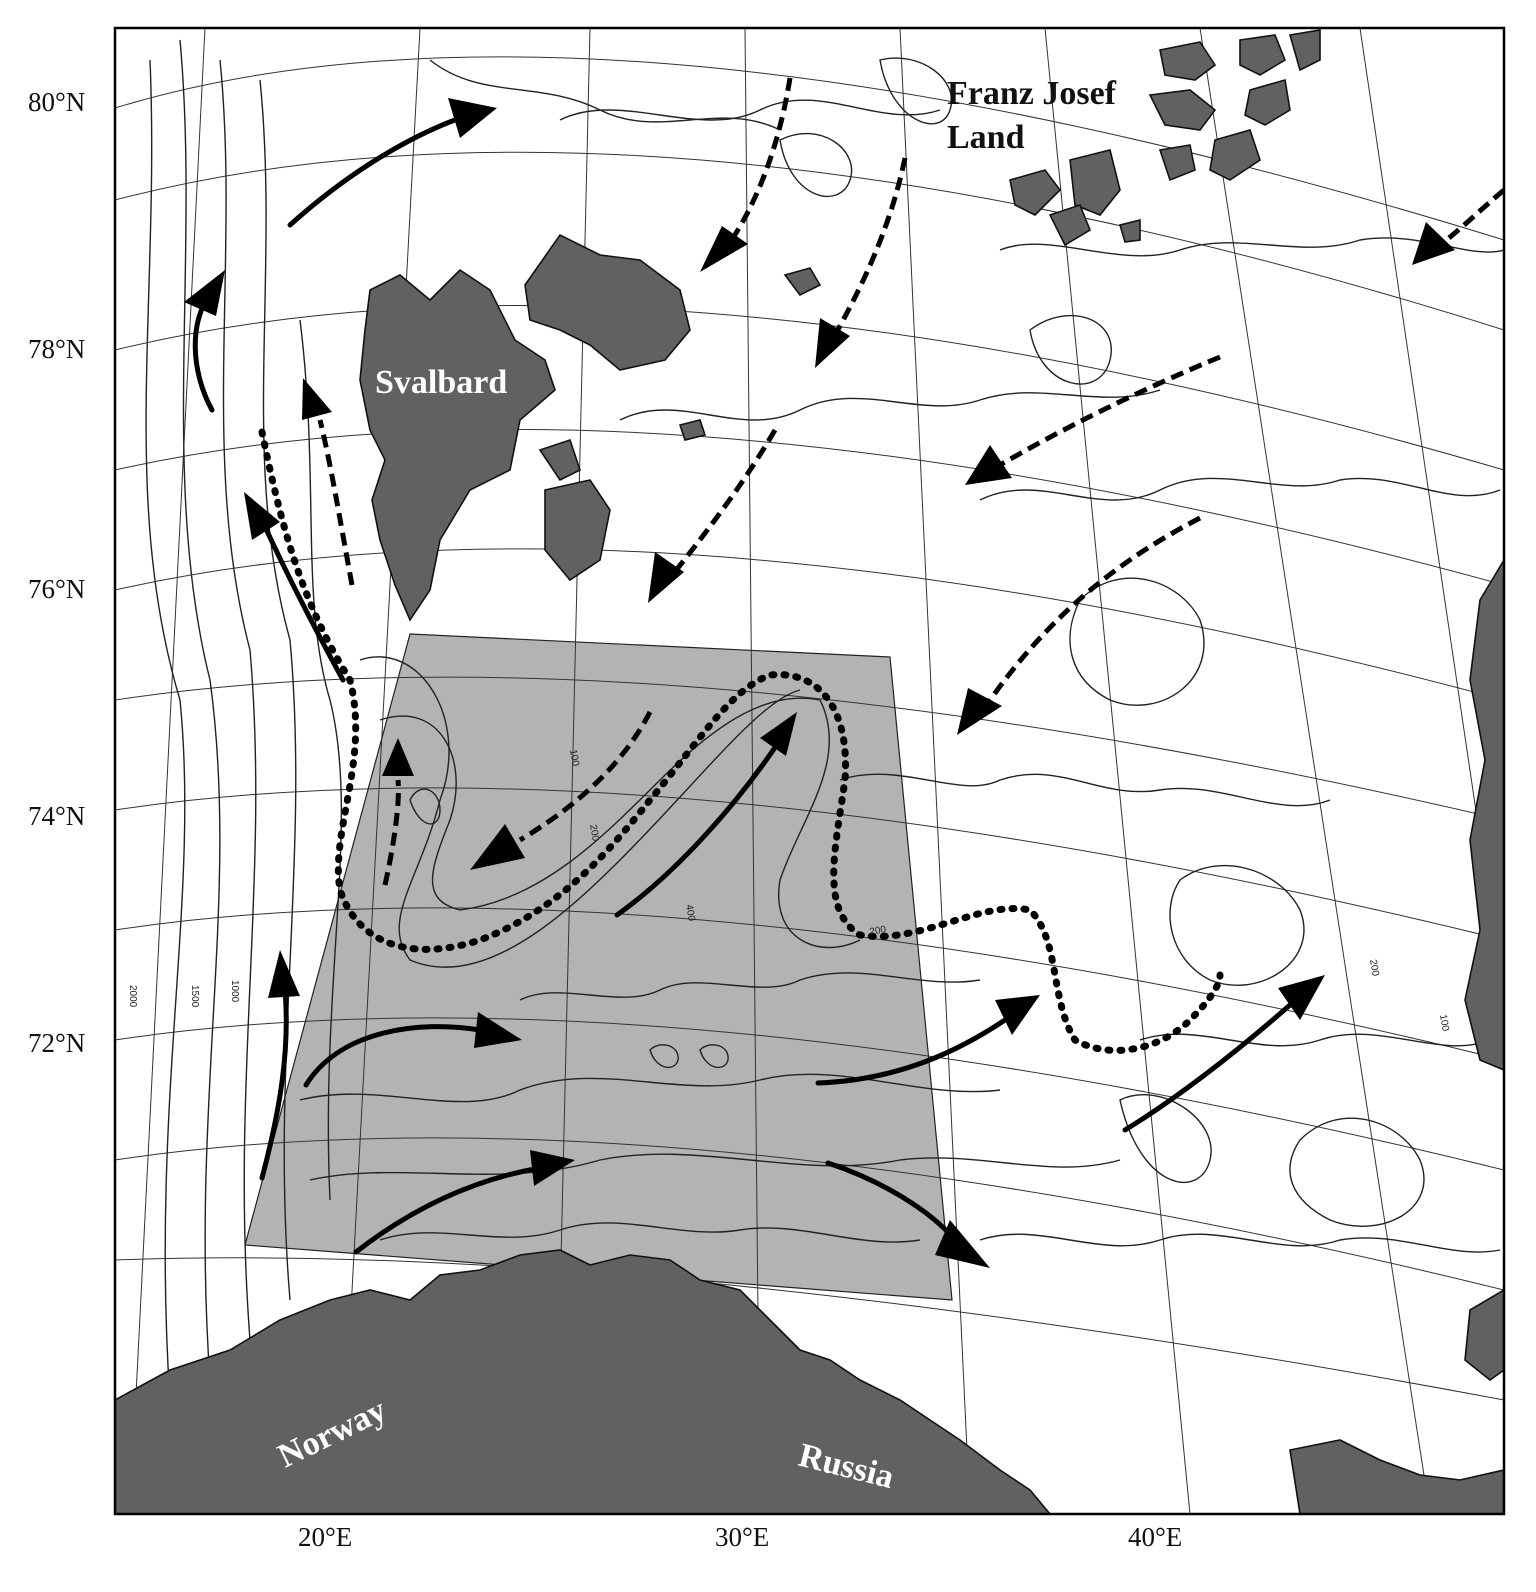 The height and width of the screenshot is (1592, 1536). What do you see at coordinates (583, 1381) in the screenshot?
I see `mainland-norway-russia` at bounding box center [583, 1381].